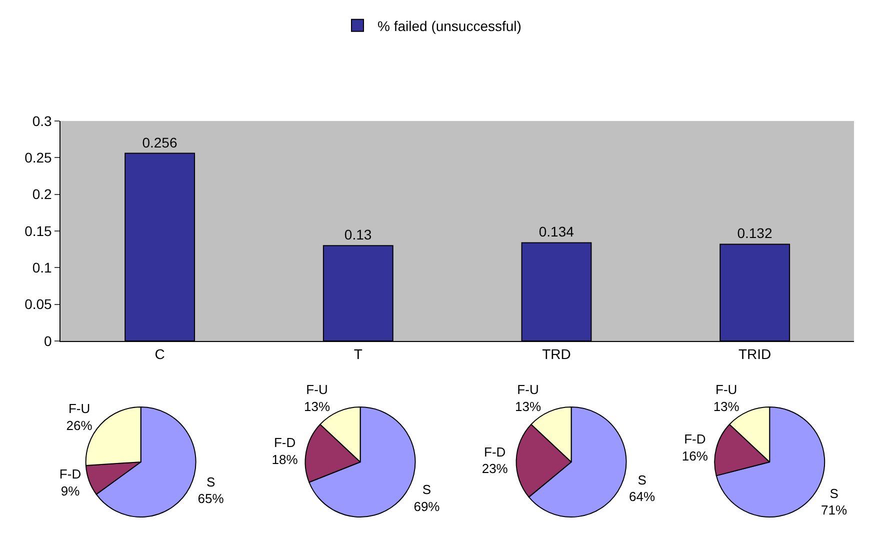 This screenshot has height=537, width=894. What do you see at coordinates (450, 26) in the screenshot?
I see `legend-label: % failed (unsuccessful)` at bounding box center [450, 26].